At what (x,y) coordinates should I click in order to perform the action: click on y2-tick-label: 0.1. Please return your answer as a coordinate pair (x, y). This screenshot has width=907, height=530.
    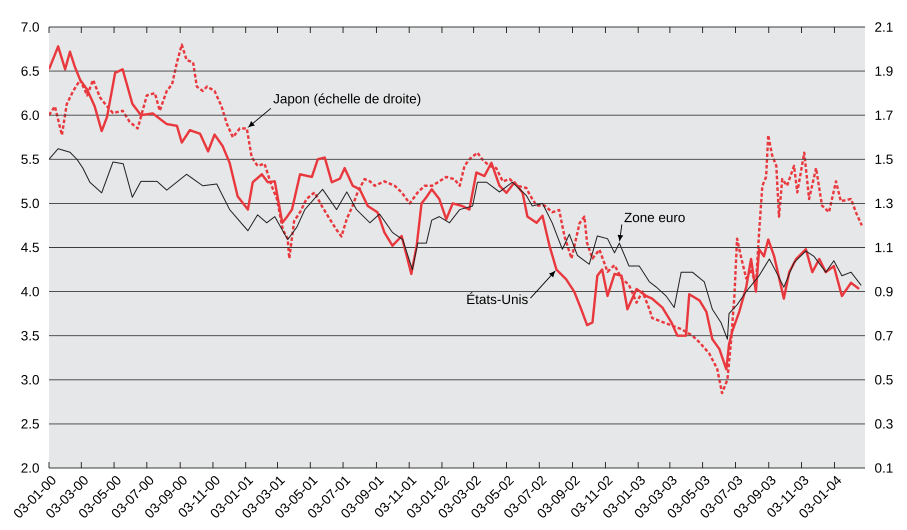
    Looking at the image, I should click on (884, 468).